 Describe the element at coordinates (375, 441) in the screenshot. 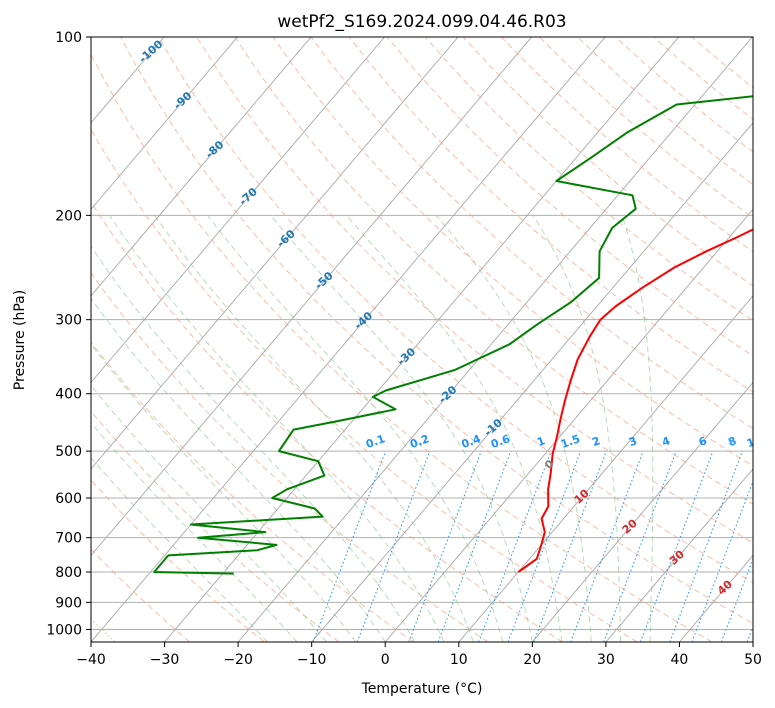

I see `mixing-ratio-label: 0.1` at that location.